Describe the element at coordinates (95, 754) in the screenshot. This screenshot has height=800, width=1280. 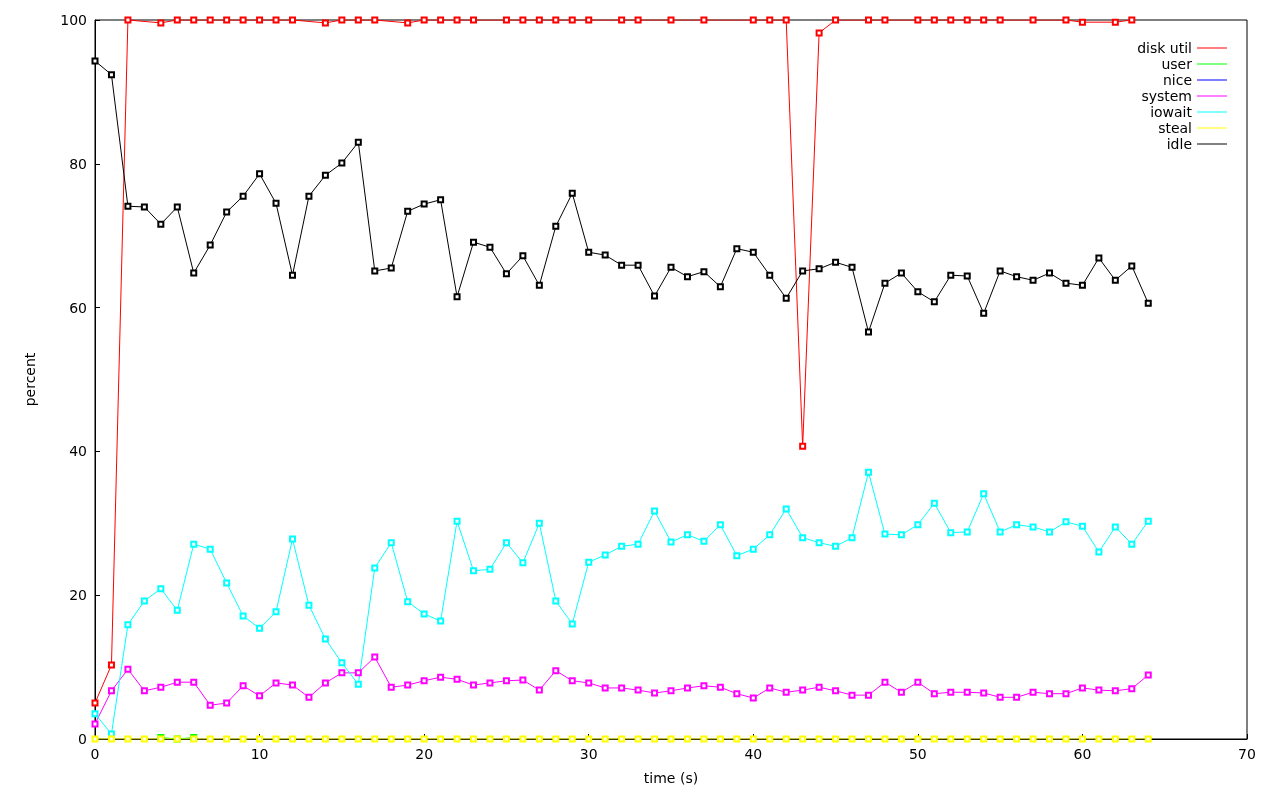
I see `x-tick-label: 0` at that location.